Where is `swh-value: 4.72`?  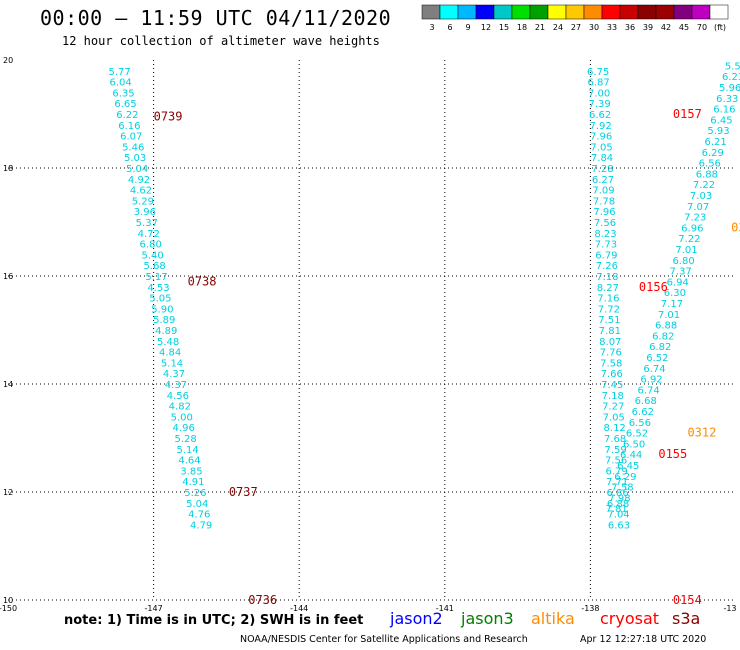 swh-value: 4.72 is located at coordinates (149, 234).